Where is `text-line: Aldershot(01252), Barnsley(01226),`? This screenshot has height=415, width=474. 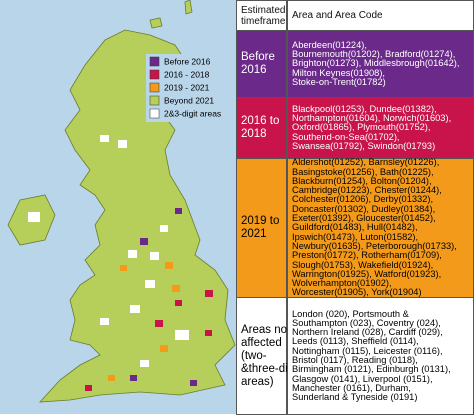
text-line: Aldershot(01252), Barnsley(01226), is located at coordinates (366, 162).